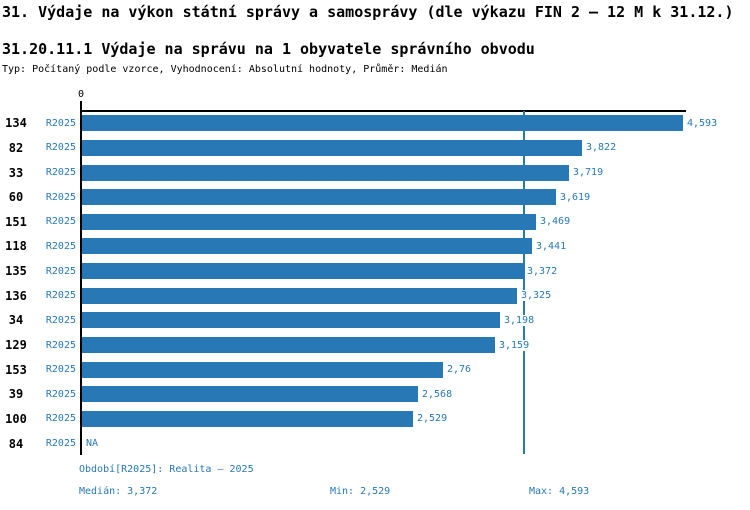  I want to click on x-axis-zero-label: 0, so click(81, 94).